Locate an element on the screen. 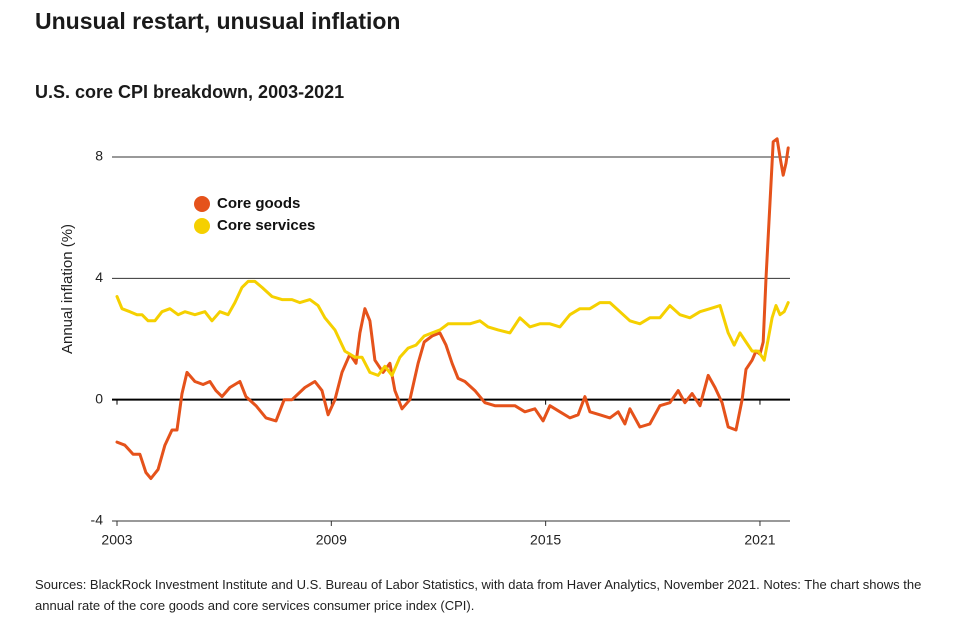  y-tick-label: 4 is located at coordinates (99, 277).